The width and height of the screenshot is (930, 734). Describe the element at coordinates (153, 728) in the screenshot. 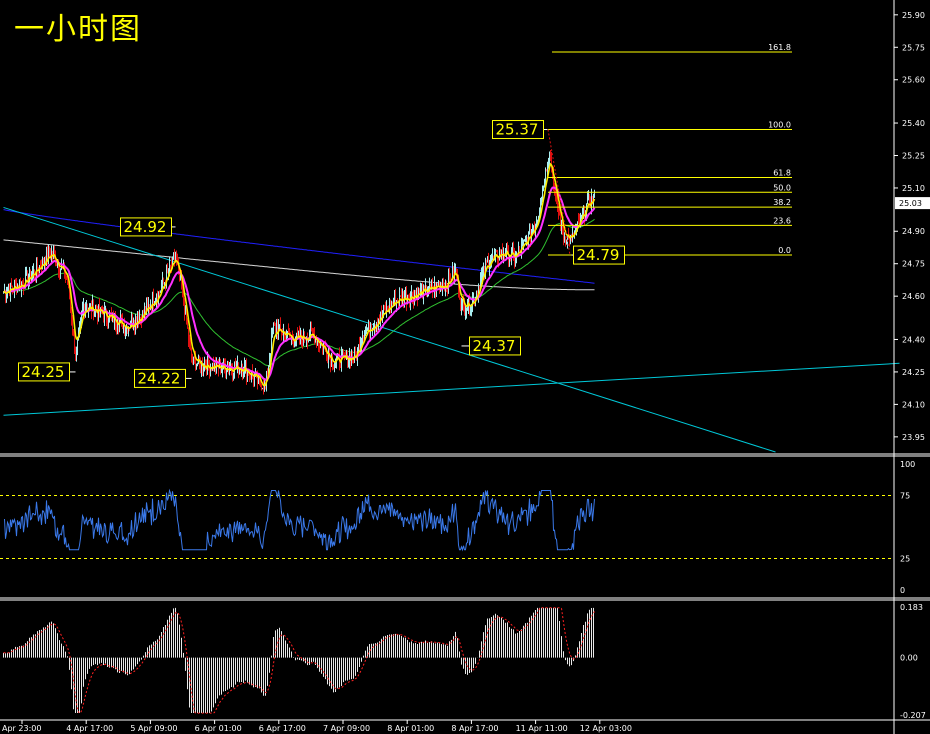

I see `time-tick-label: 5 Apr 09:00` at that location.